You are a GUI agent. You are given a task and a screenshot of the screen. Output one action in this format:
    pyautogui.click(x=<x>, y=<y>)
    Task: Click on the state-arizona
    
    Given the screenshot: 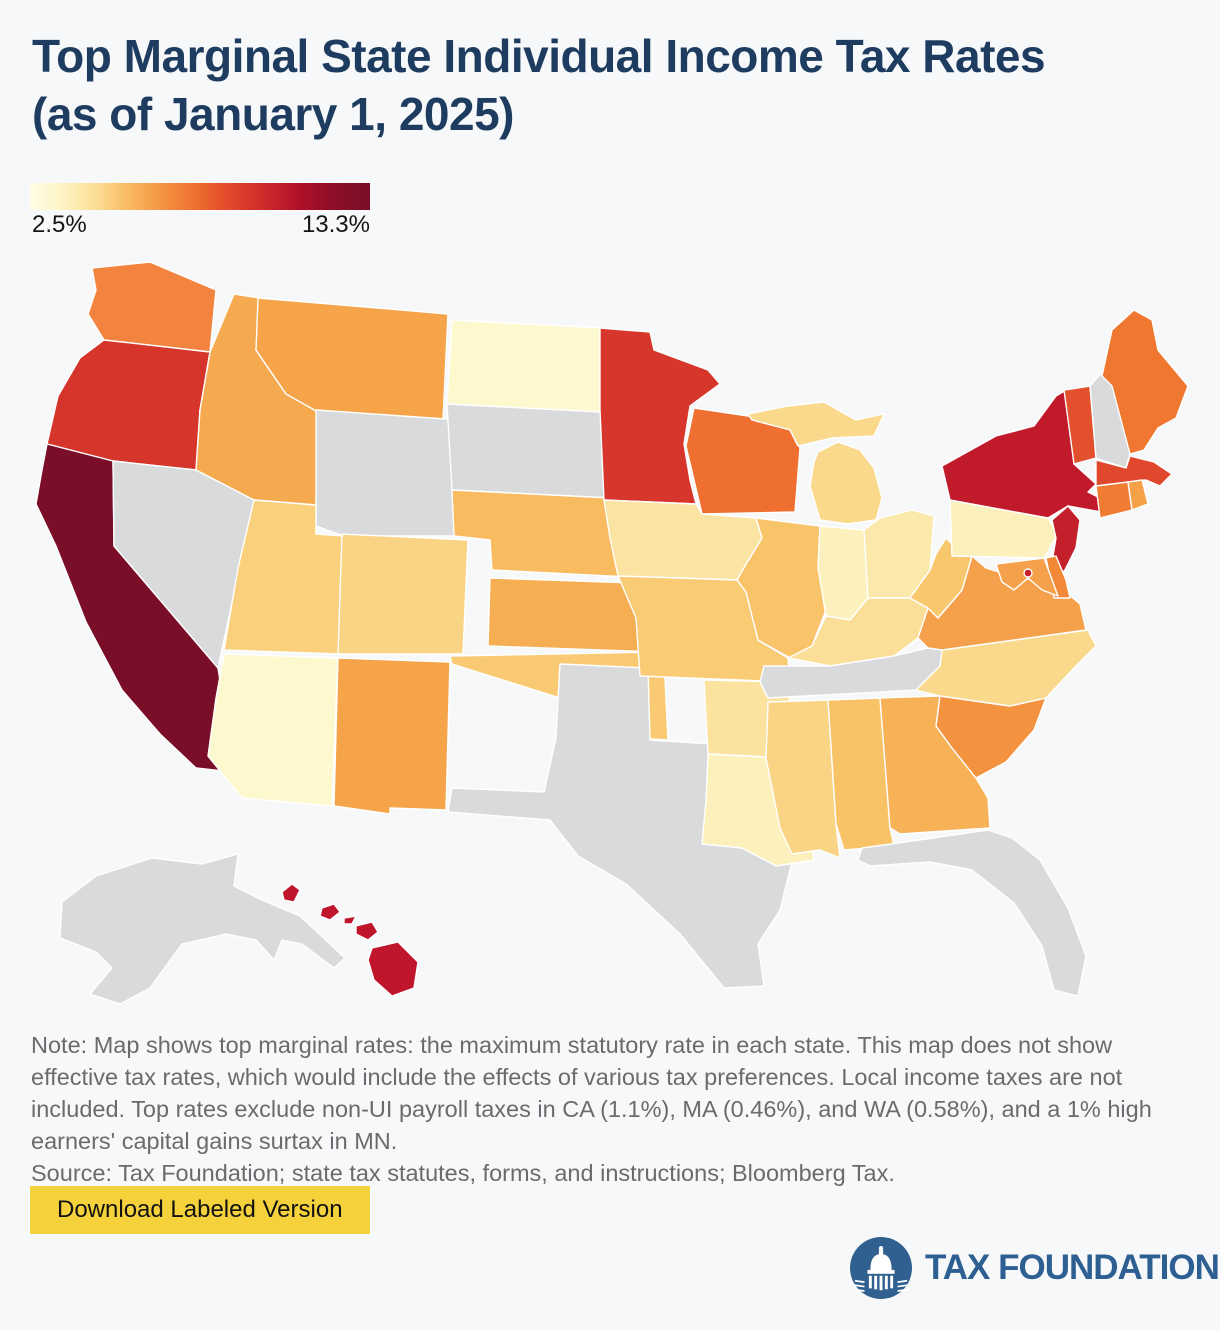 What is the action you would take?
    pyautogui.click(x=273, y=730)
    